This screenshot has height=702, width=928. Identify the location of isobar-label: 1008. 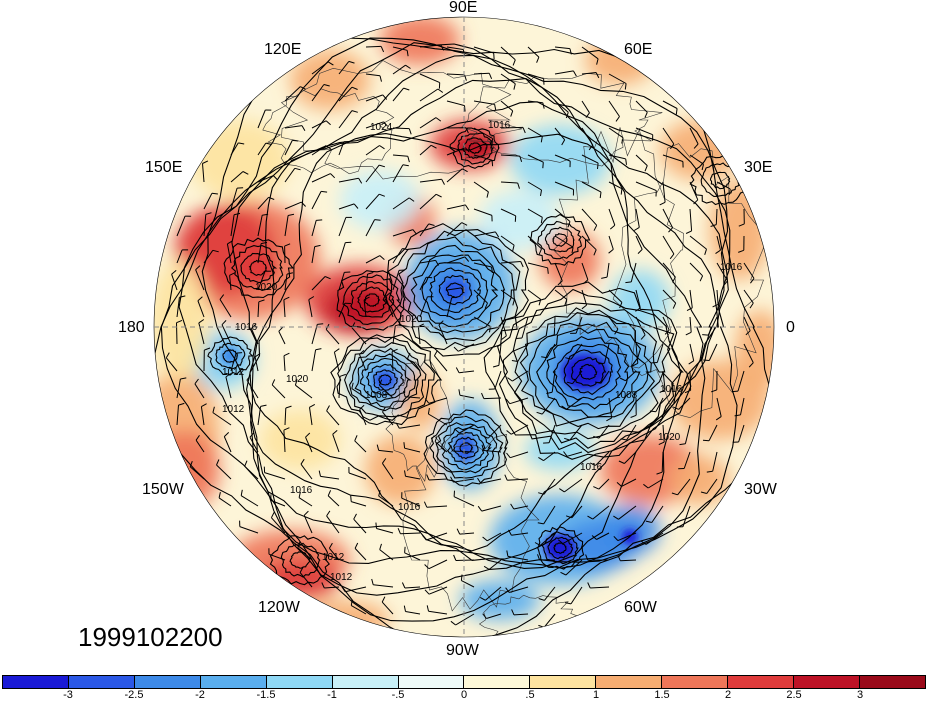
(626, 395).